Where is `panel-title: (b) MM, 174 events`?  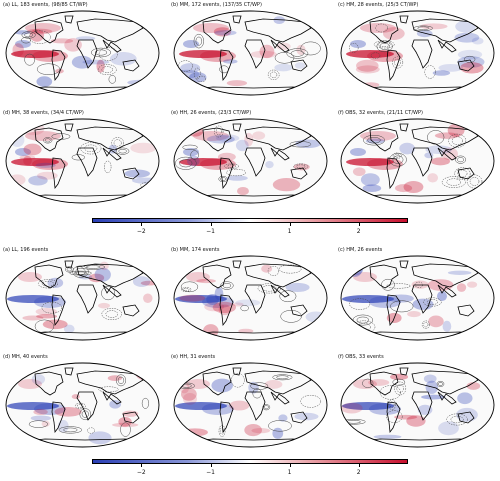 panel-title: (b) MM, 174 events is located at coordinates (195, 250).